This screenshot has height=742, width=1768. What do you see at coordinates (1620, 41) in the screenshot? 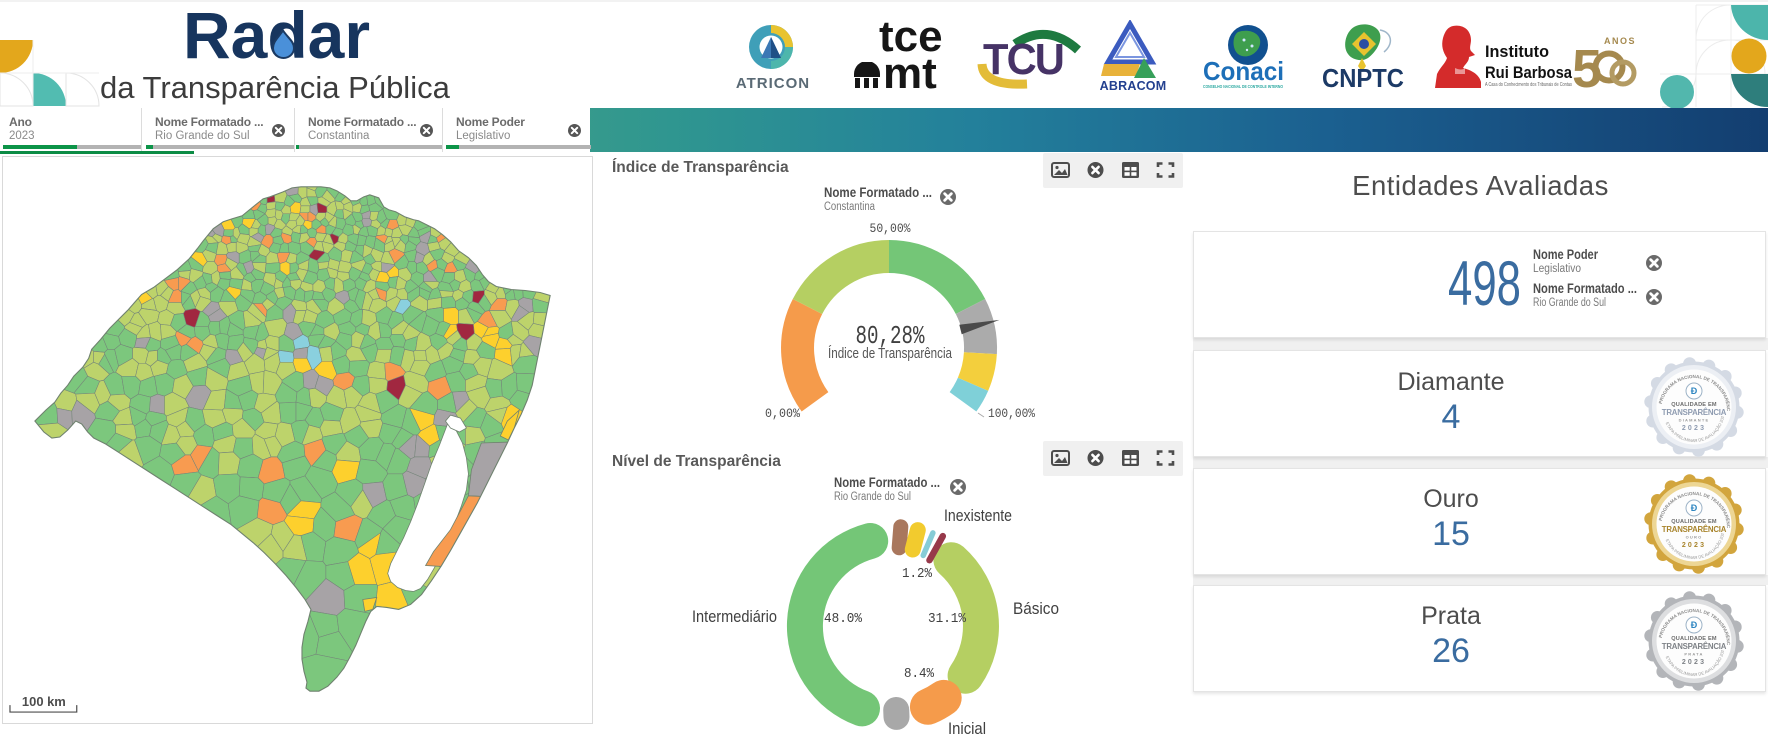
I see `svg-text: ANOS` at bounding box center [1620, 41].